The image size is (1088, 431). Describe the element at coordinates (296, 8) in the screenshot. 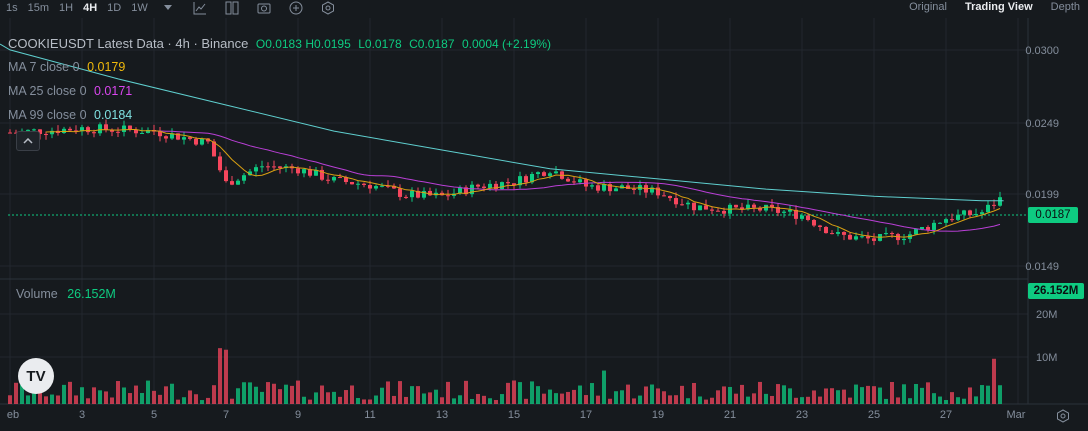

I see `add-icon` at that location.